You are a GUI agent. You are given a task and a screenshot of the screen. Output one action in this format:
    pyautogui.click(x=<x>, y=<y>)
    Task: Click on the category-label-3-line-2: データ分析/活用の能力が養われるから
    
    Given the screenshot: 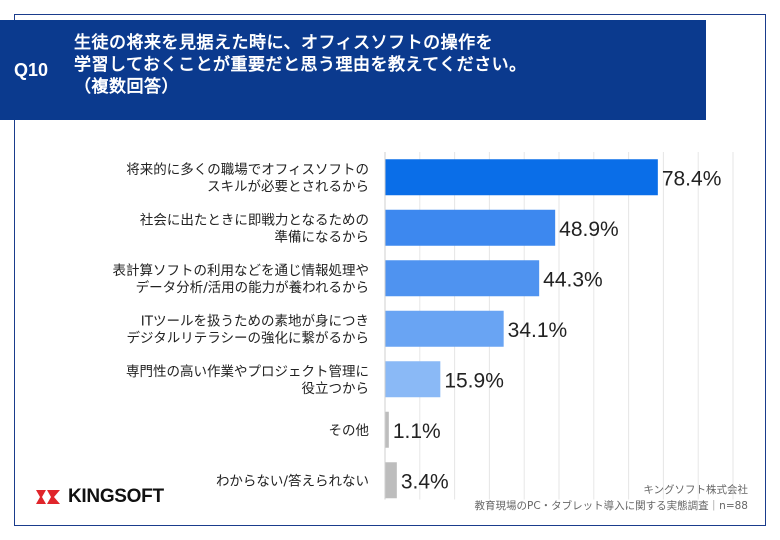 What is the action you would take?
    pyautogui.click(x=252, y=287)
    